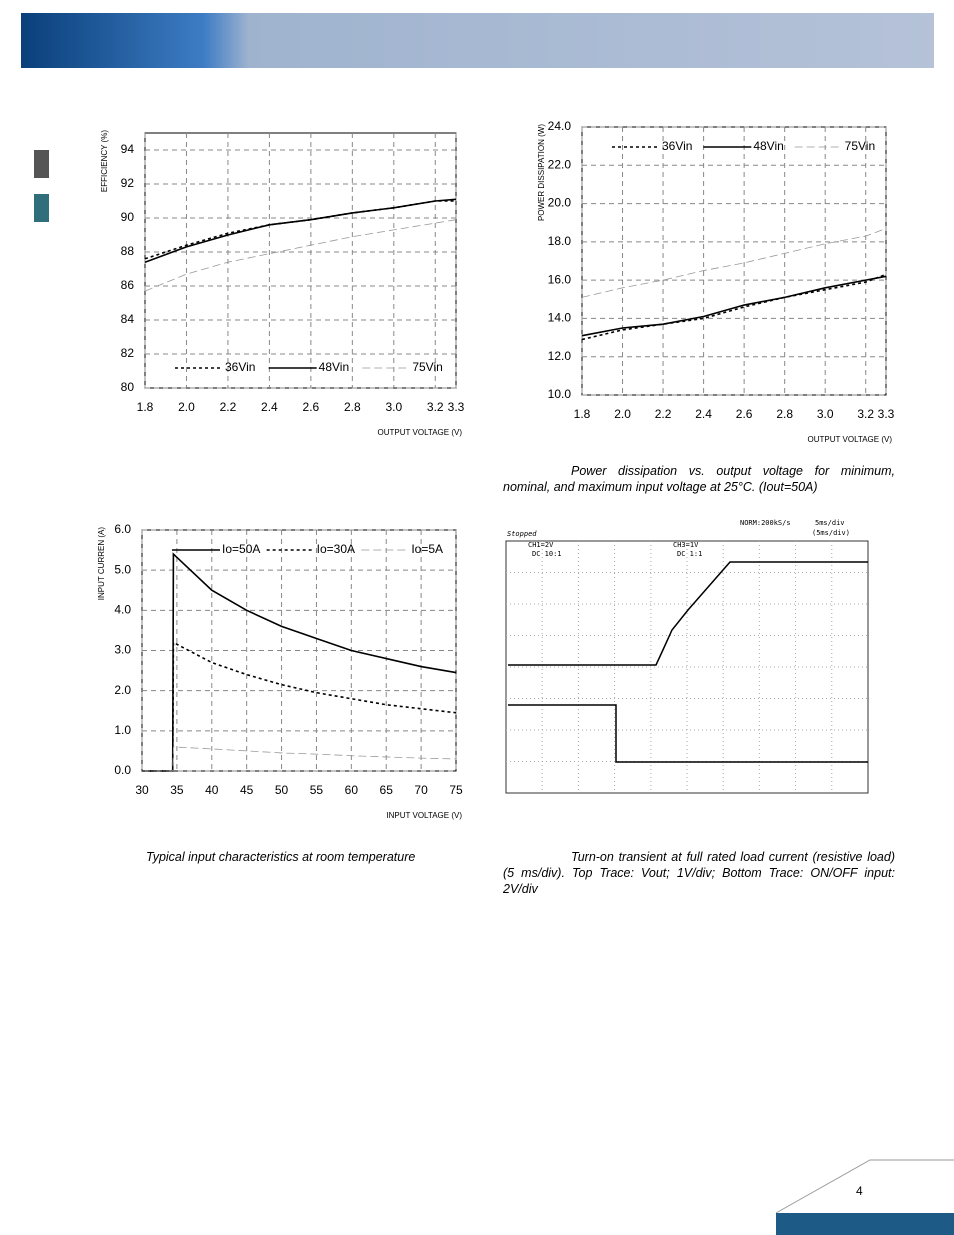  What do you see at coordinates (688, 613) in the screenshot?
I see `trace-vout` at bounding box center [688, 613].